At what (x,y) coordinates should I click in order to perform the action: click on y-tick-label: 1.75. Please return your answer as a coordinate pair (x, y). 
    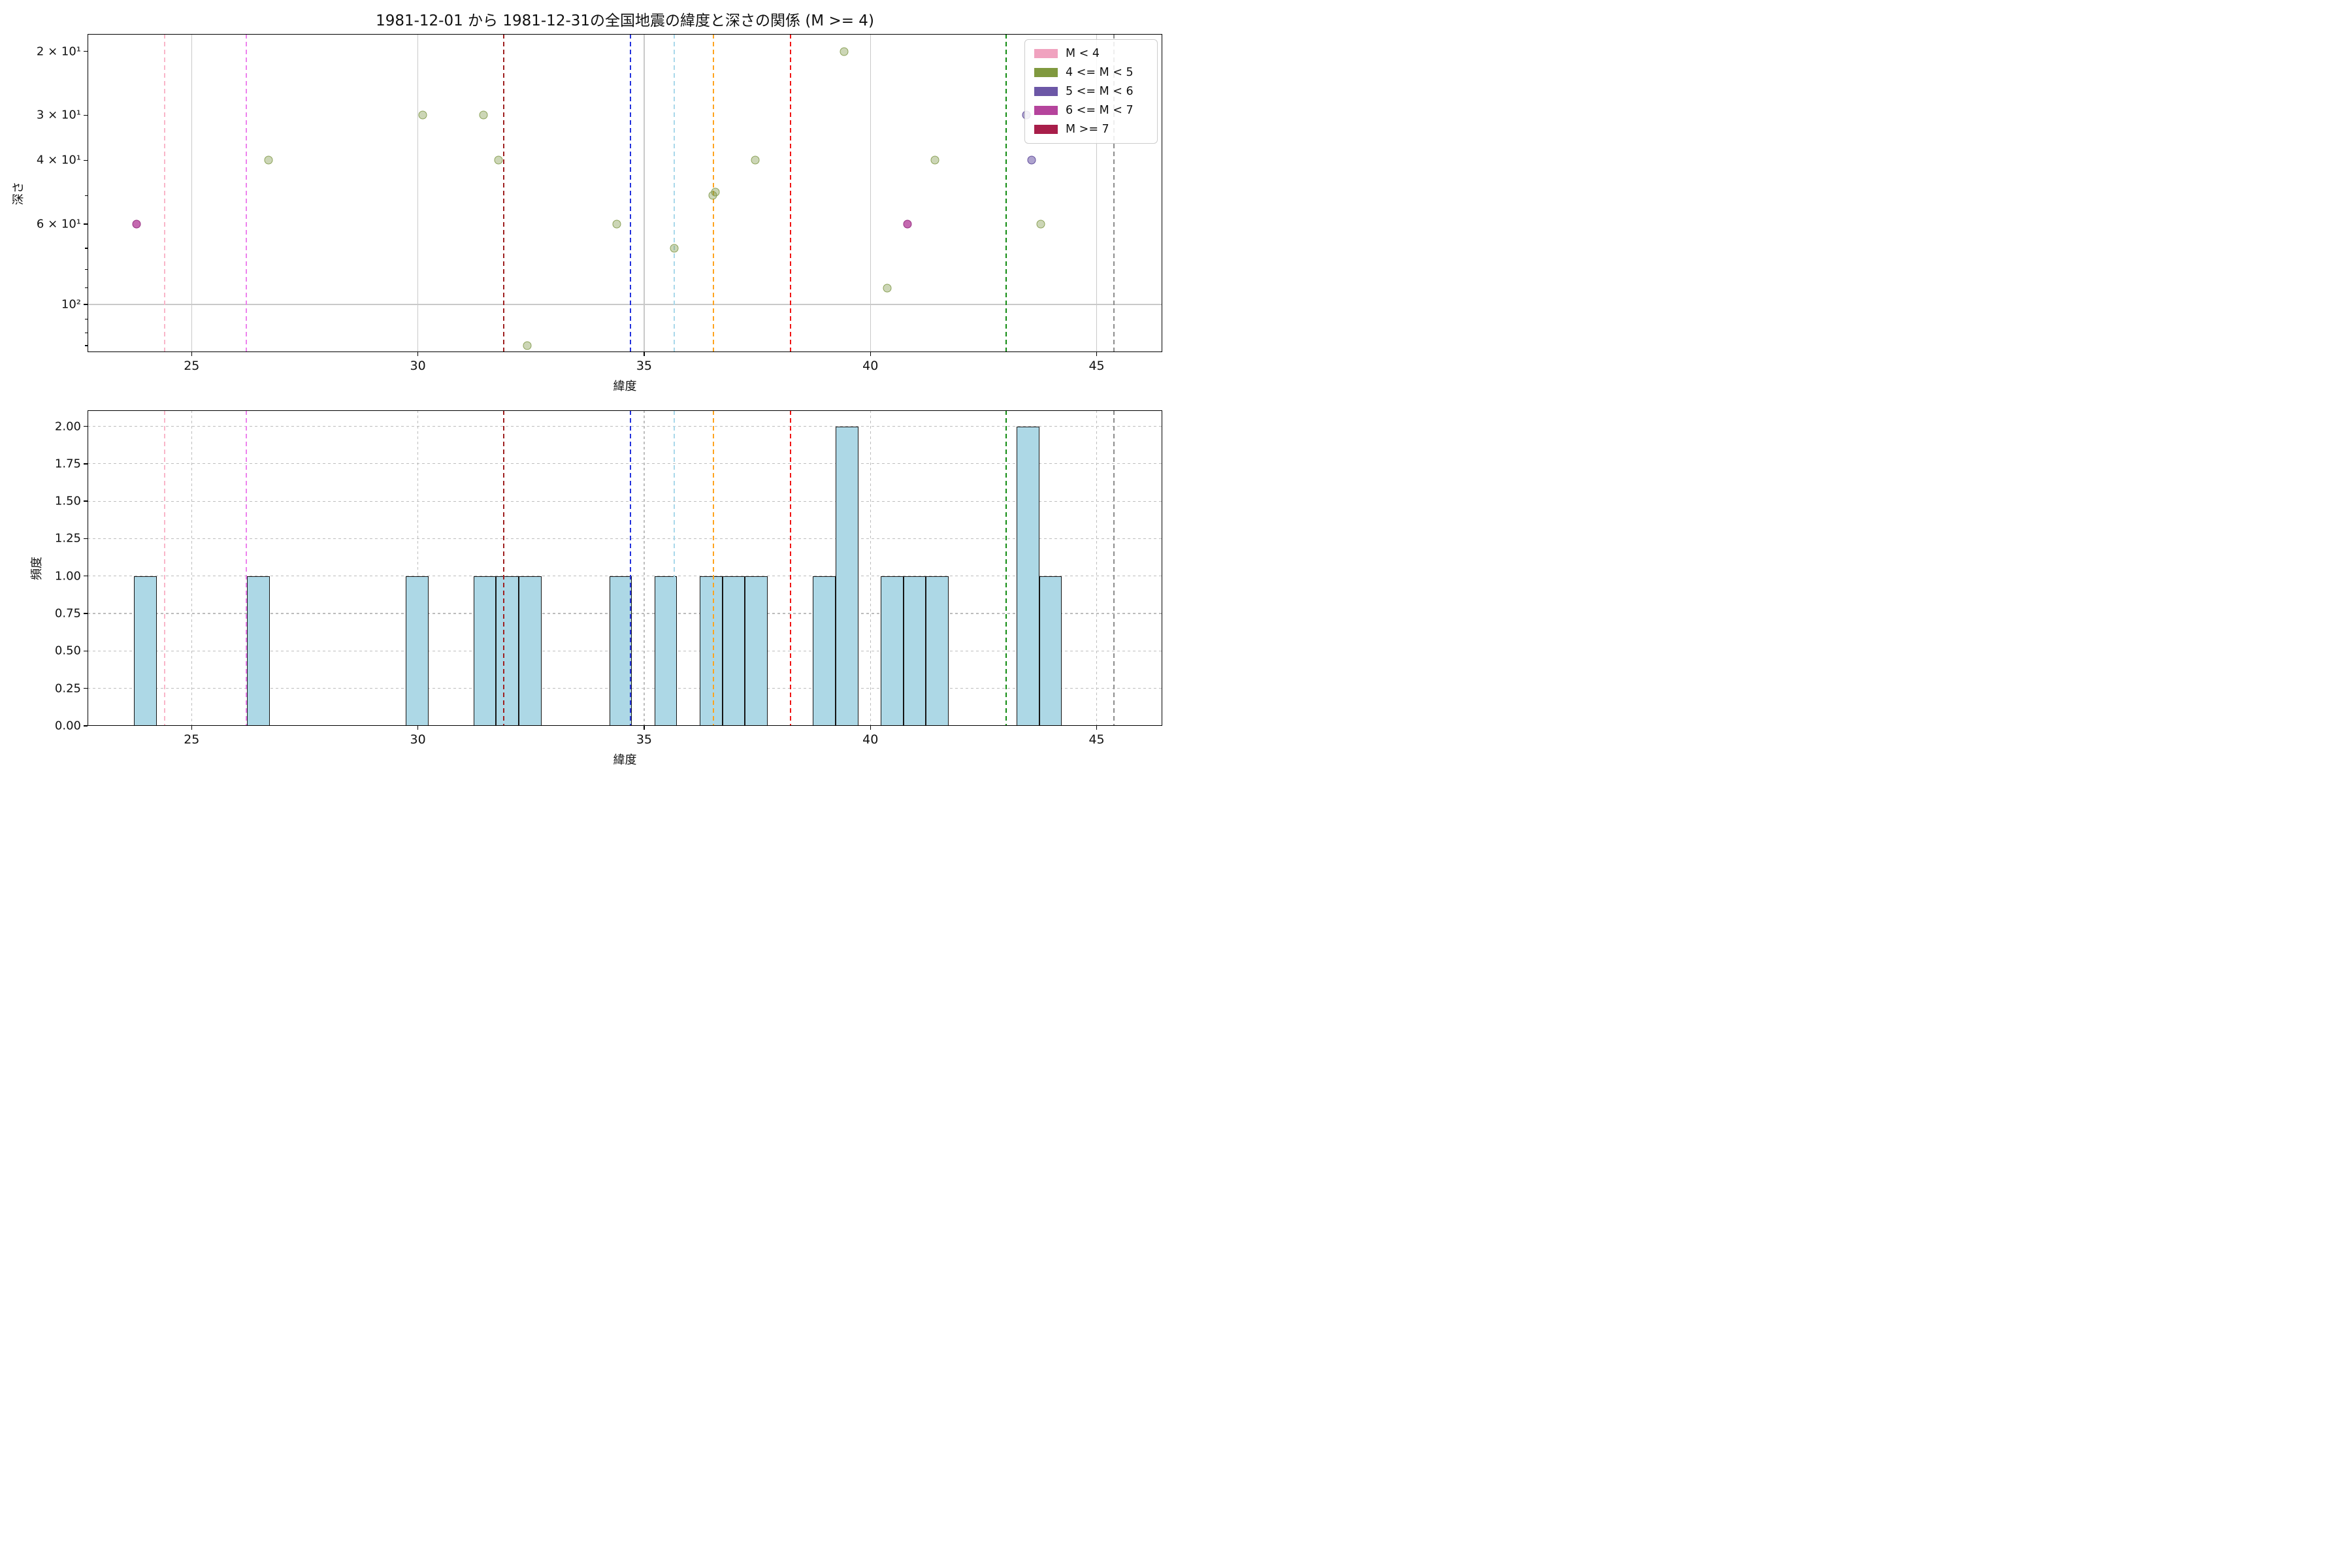
    Looking at the image, I should click on (67, 464).